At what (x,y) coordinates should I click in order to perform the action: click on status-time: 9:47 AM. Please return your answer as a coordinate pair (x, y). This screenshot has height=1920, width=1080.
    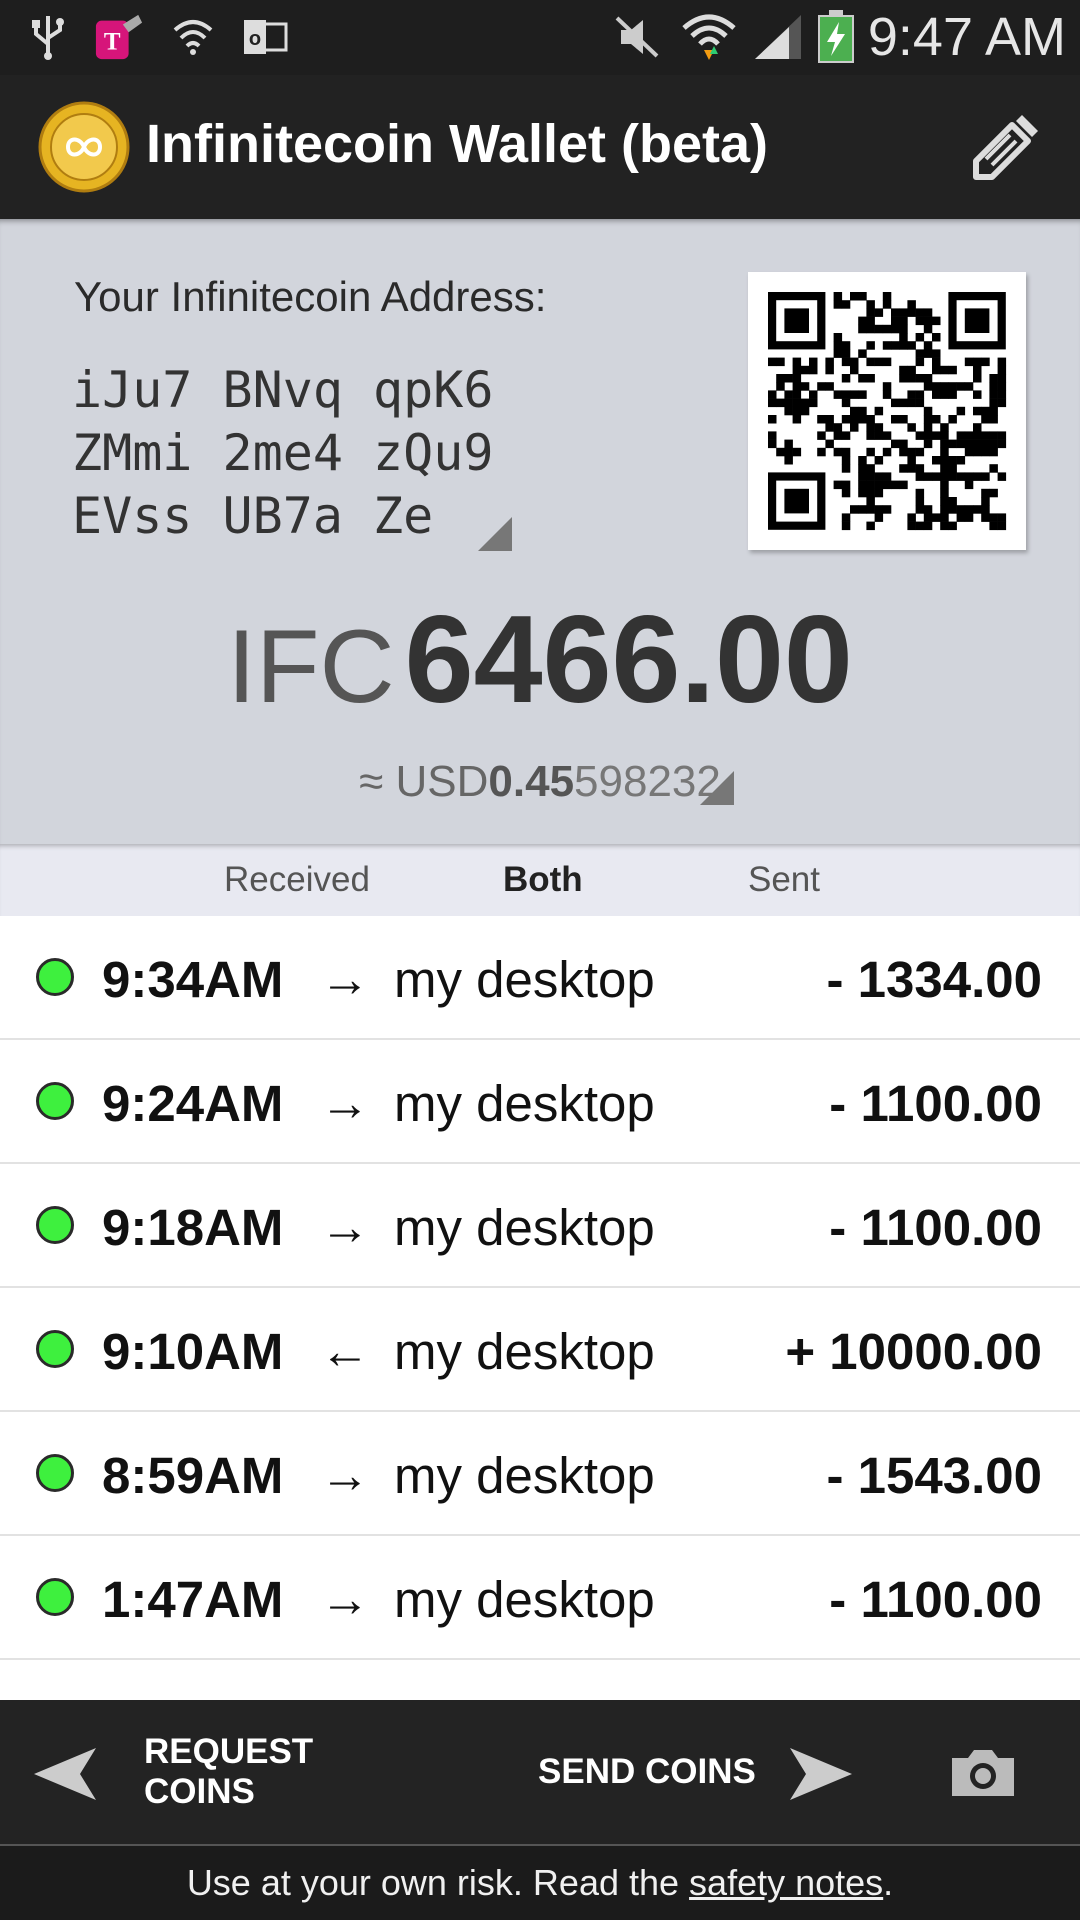
    Looking at the image, I should click on (966, 37).